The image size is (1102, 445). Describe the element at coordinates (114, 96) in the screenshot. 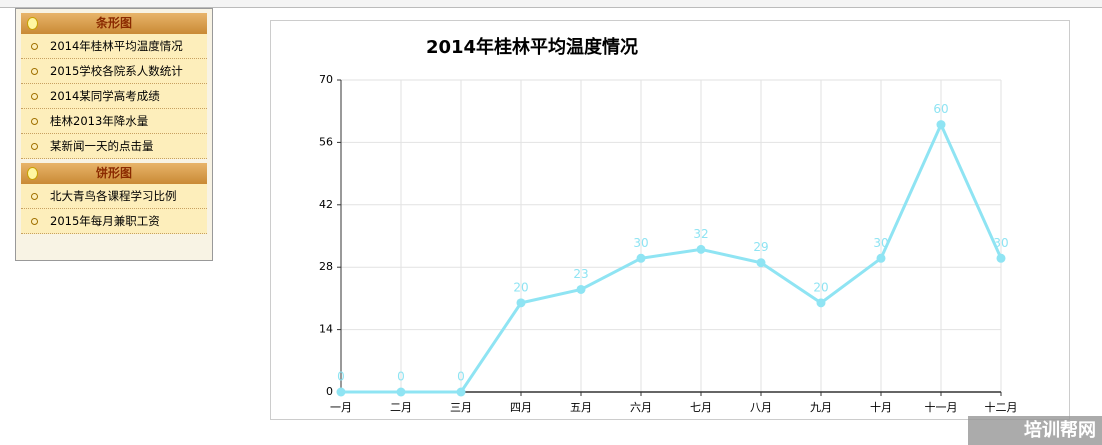

I see `menu-item: 2014某同学高考成绩` at that location.